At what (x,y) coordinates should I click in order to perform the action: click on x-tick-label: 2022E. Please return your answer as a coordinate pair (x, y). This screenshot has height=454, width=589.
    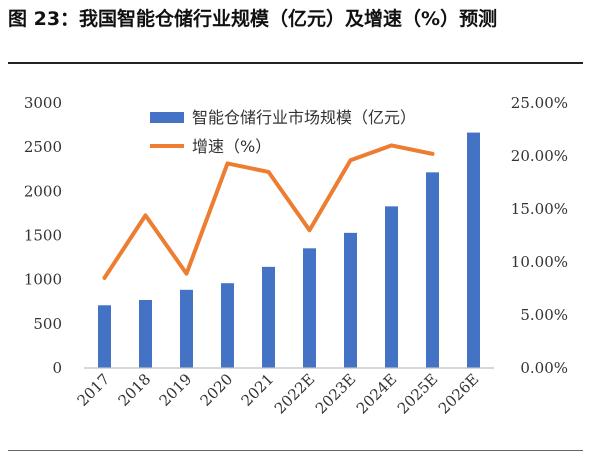
    Looking at the image, I should click on (294, 393).